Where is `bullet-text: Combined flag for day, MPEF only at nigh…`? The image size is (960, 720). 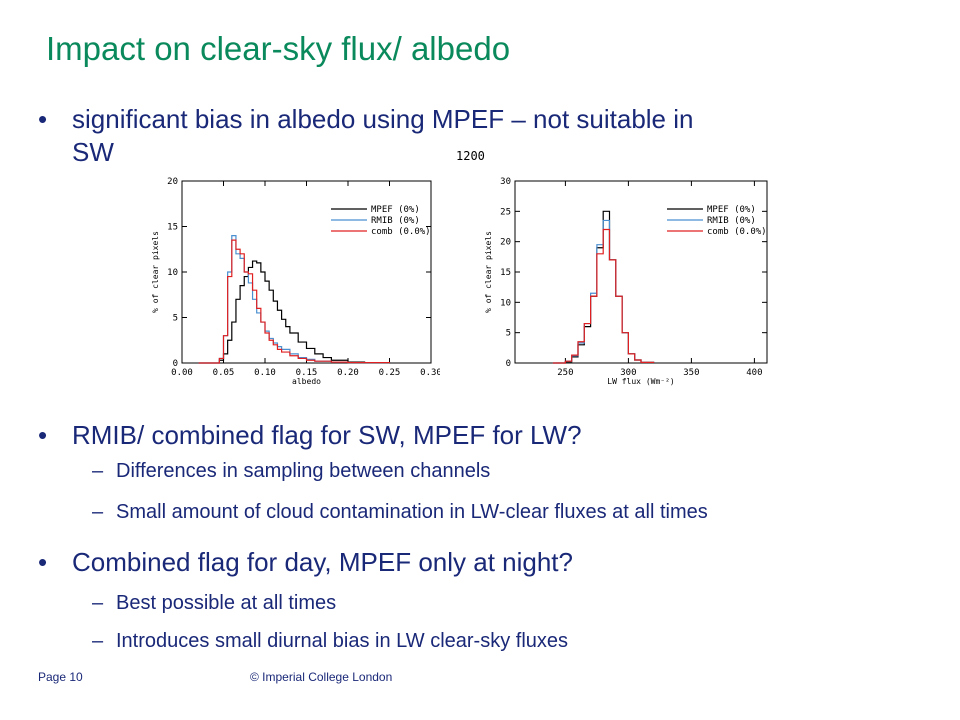
bullet-text: Combined flag for day, MPEF only at nigh… is located at coordinates (322, 562).